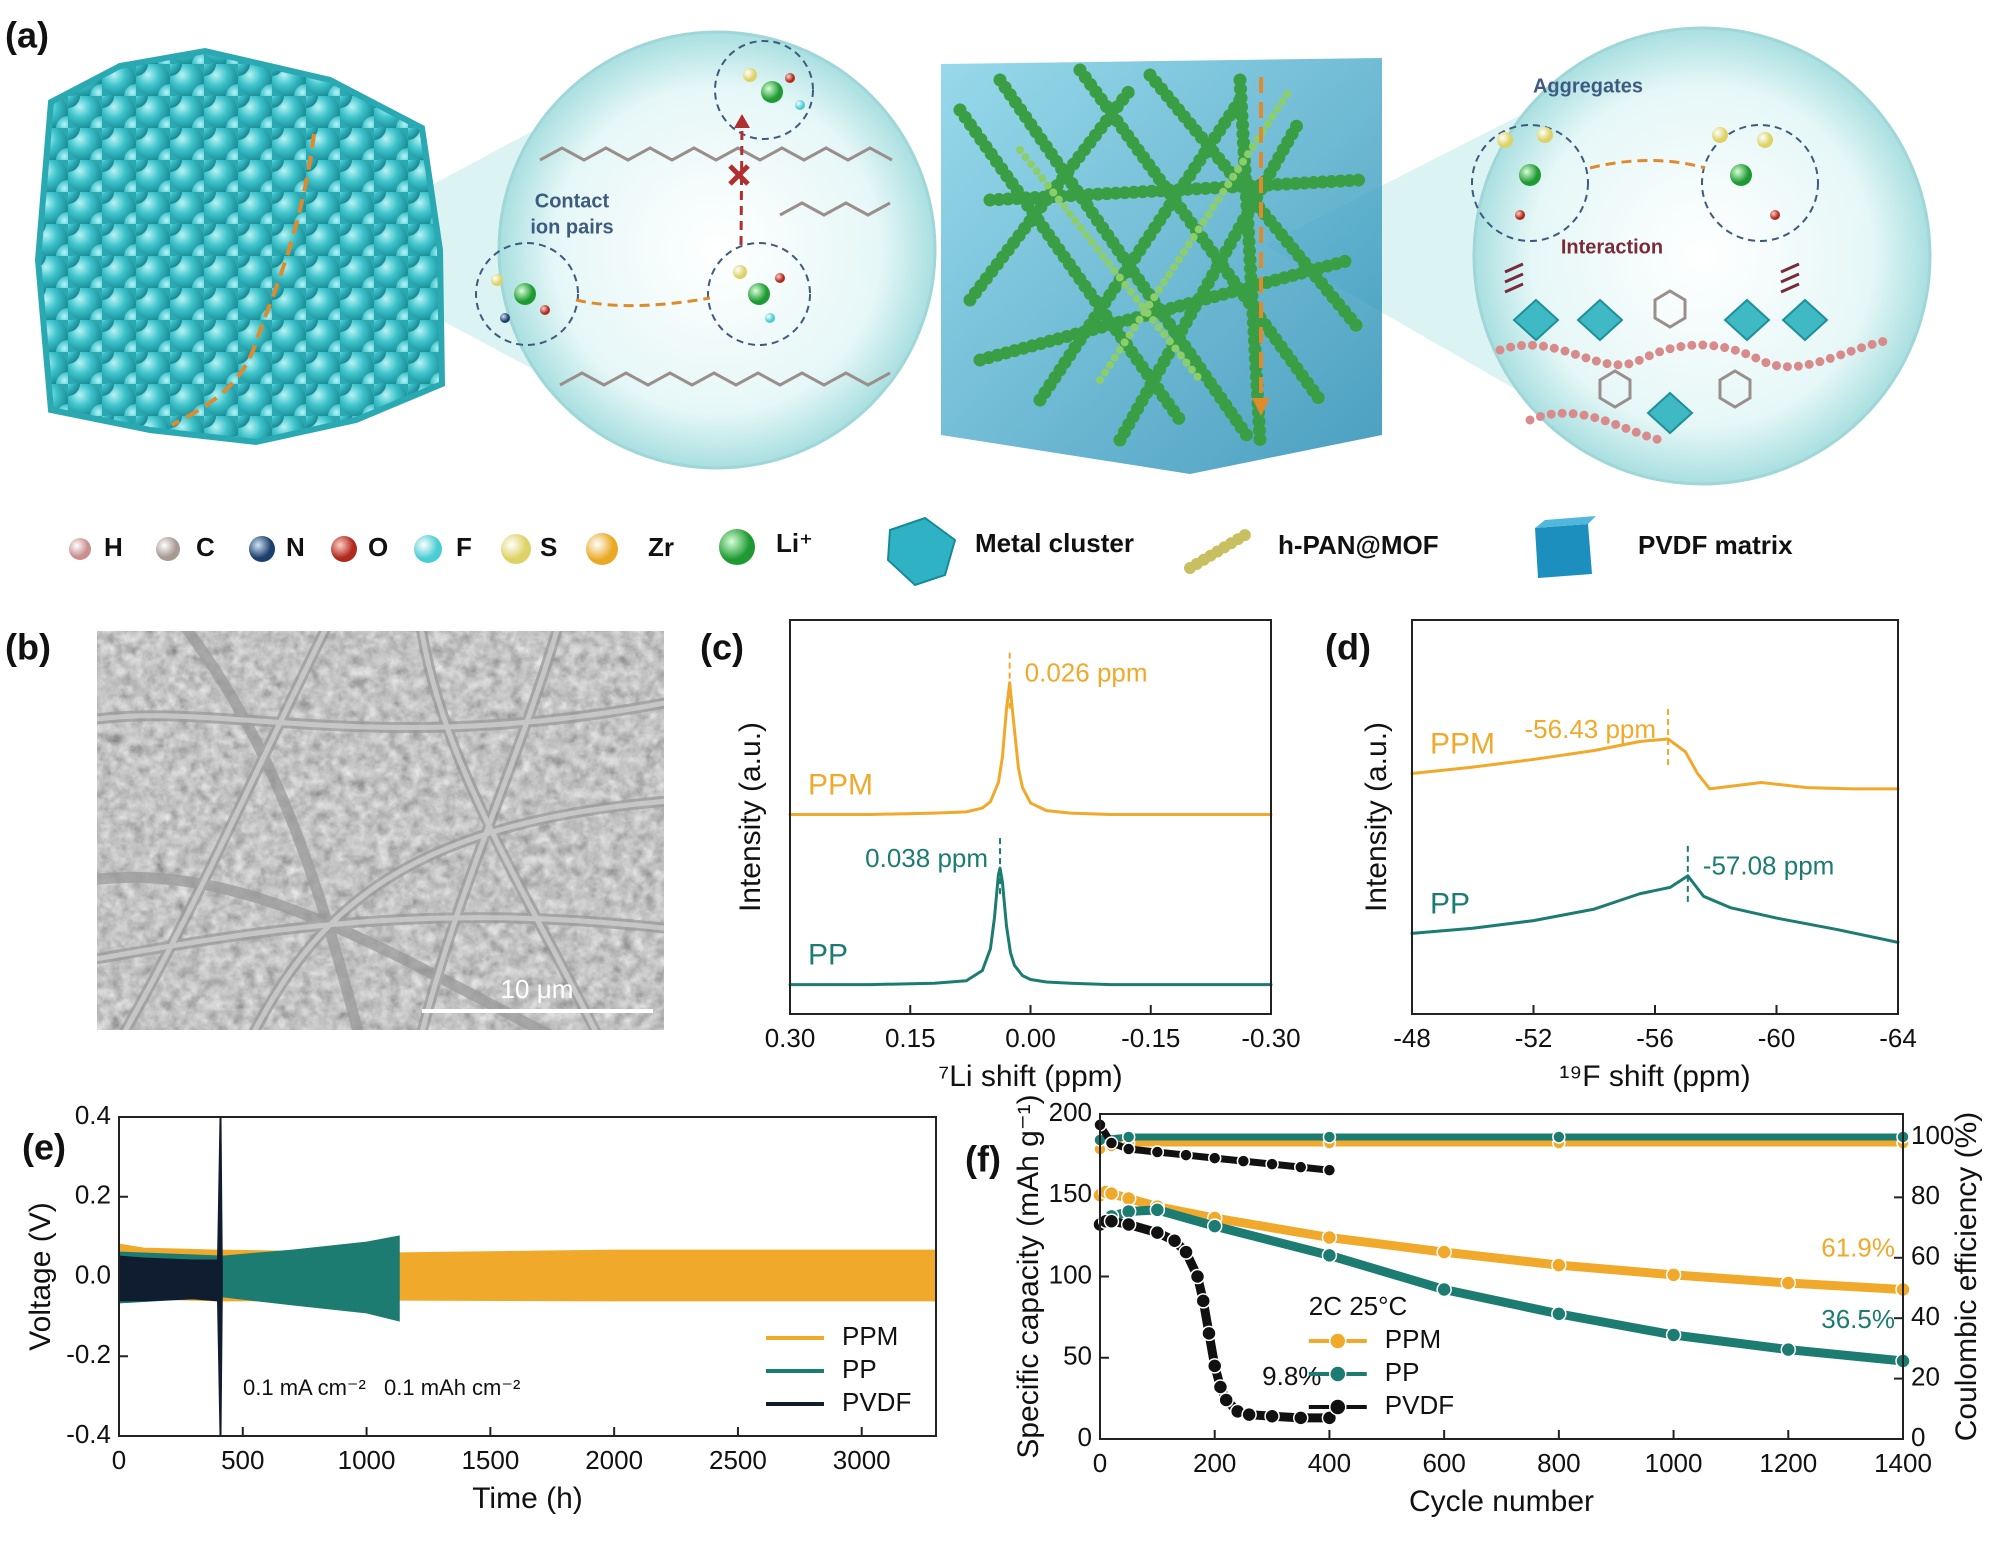  Describe the element at coordinates (334, 828) in the screenshot. I see `panel-b: (b) 10 μm` at that location.